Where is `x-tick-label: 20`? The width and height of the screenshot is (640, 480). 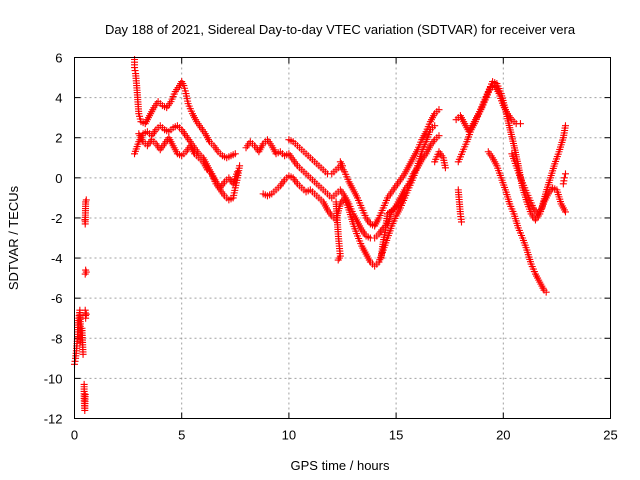
x-tick-label: 20 is located at coordinates (503, 435).